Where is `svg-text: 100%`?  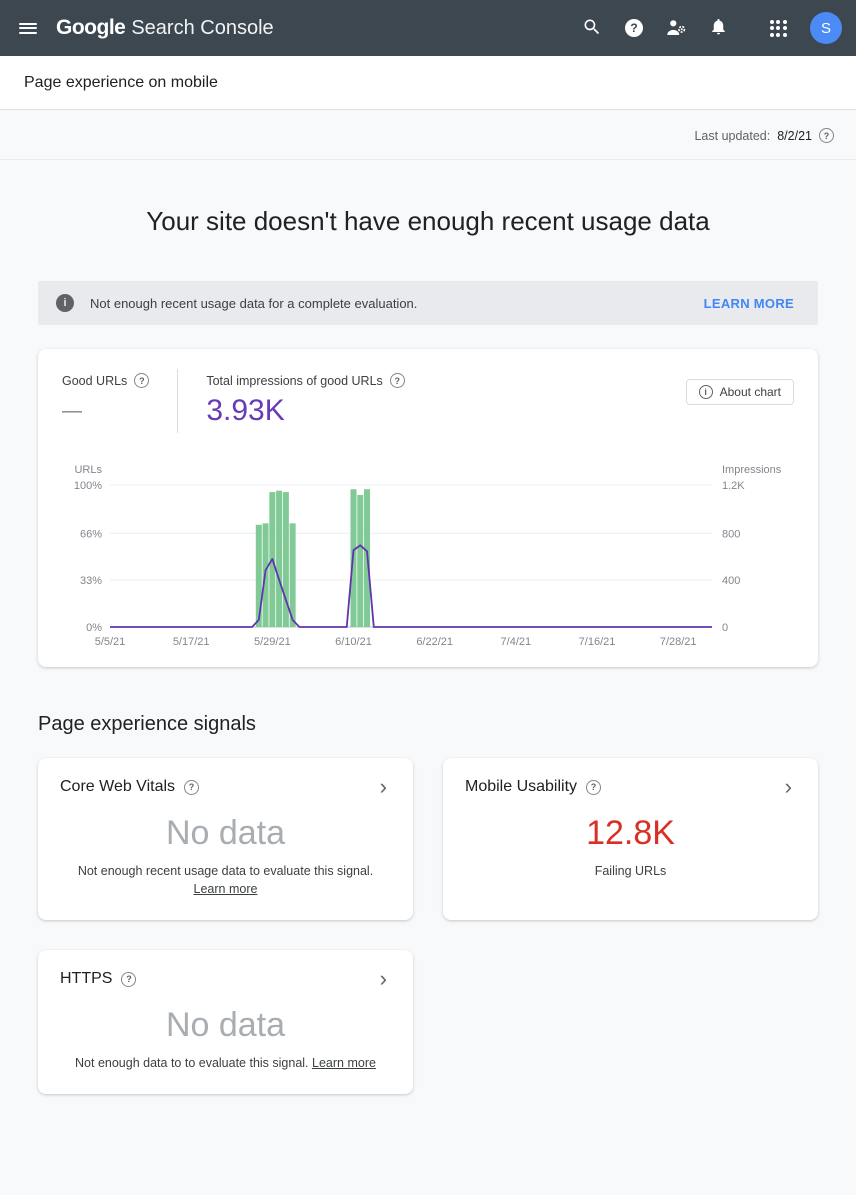 svg-text: 100% is located at coordinates (88, 486).